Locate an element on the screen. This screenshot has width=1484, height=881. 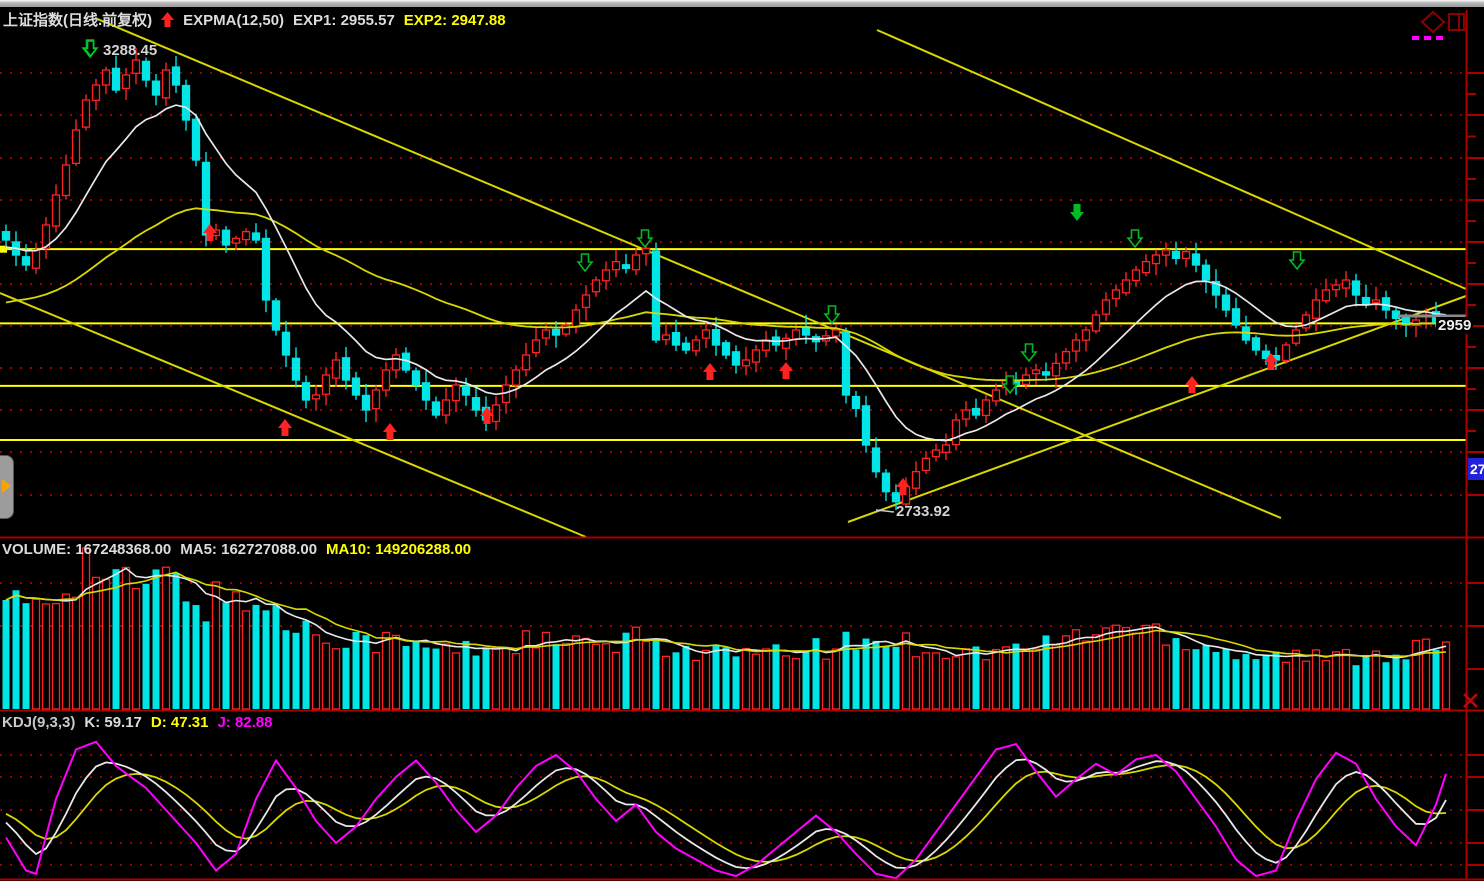
kdj-name: KDJ(9,3,3) is located at coordinates (39, 722).